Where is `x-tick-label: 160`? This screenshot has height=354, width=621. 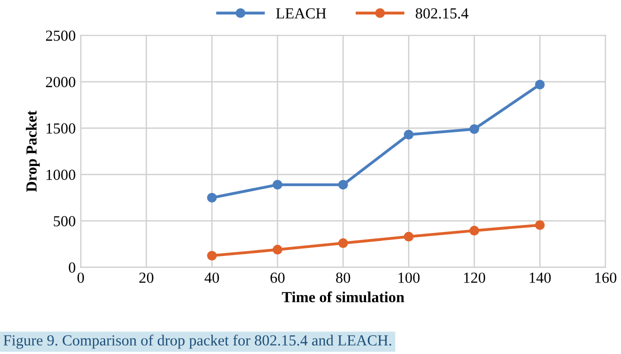
x-tick-label: 160 is located at coordinates (605, 277).